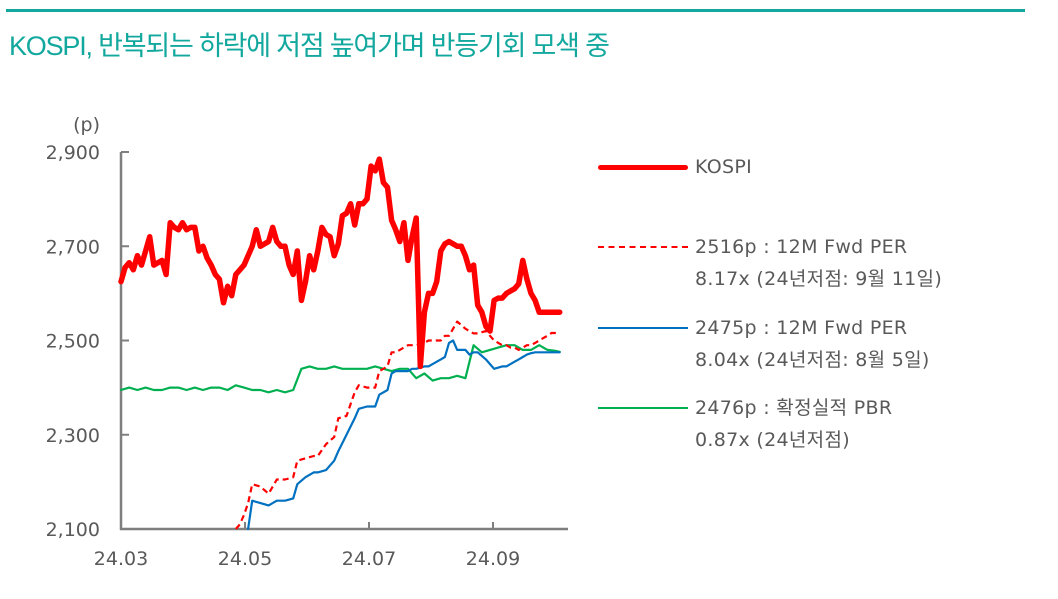 This screenshot has height=599, width=1058. I want to click on y-tick-label: 2,100, so click(73, 530).